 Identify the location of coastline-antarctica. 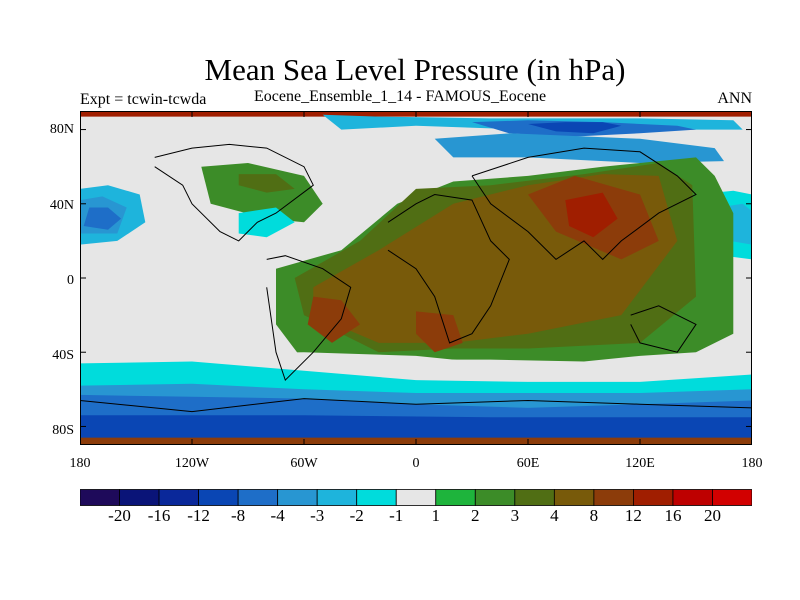
(416, 405).